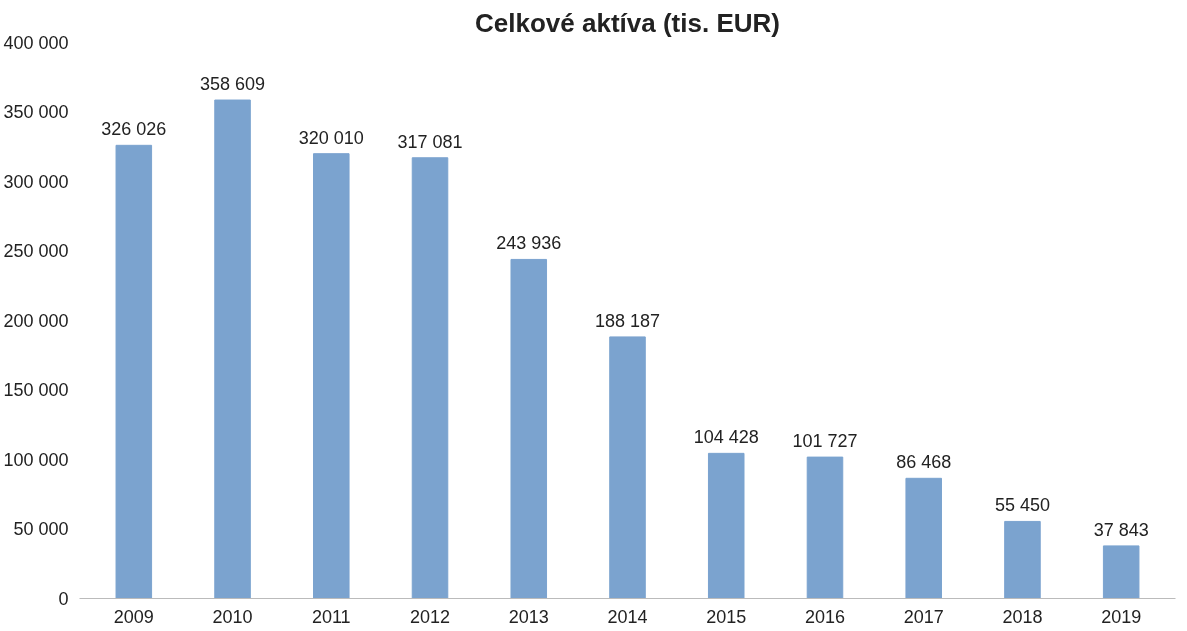 The height and width of the screenshot is (631, 1187). I want to click on y-tick-label: 50 000, so click(41, 529).